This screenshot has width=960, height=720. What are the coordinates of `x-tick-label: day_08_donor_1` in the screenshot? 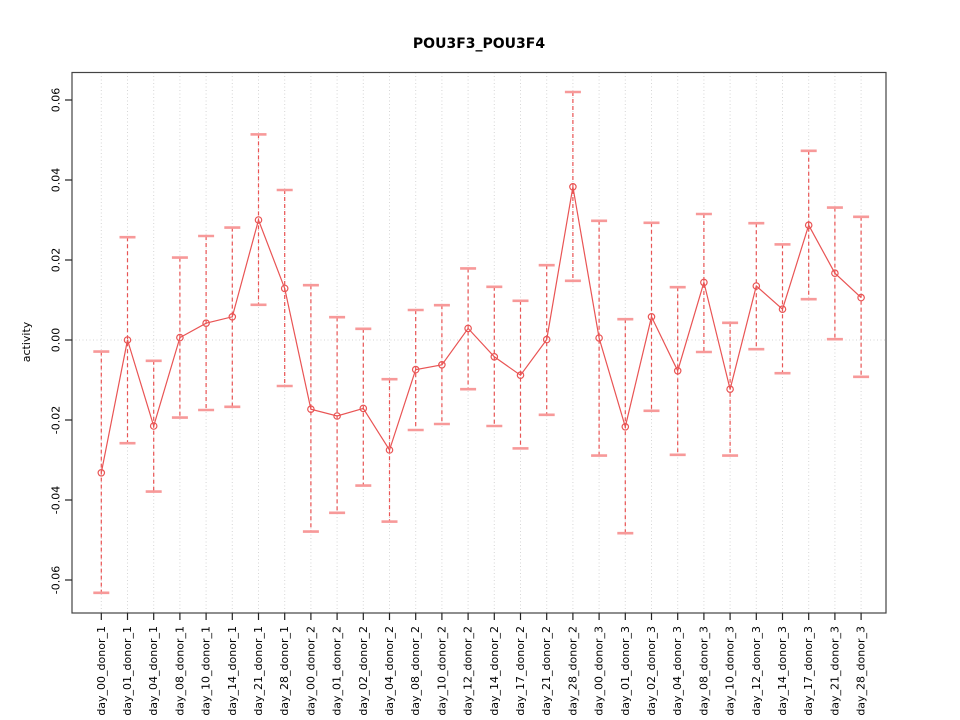 It's located at (179, 671).